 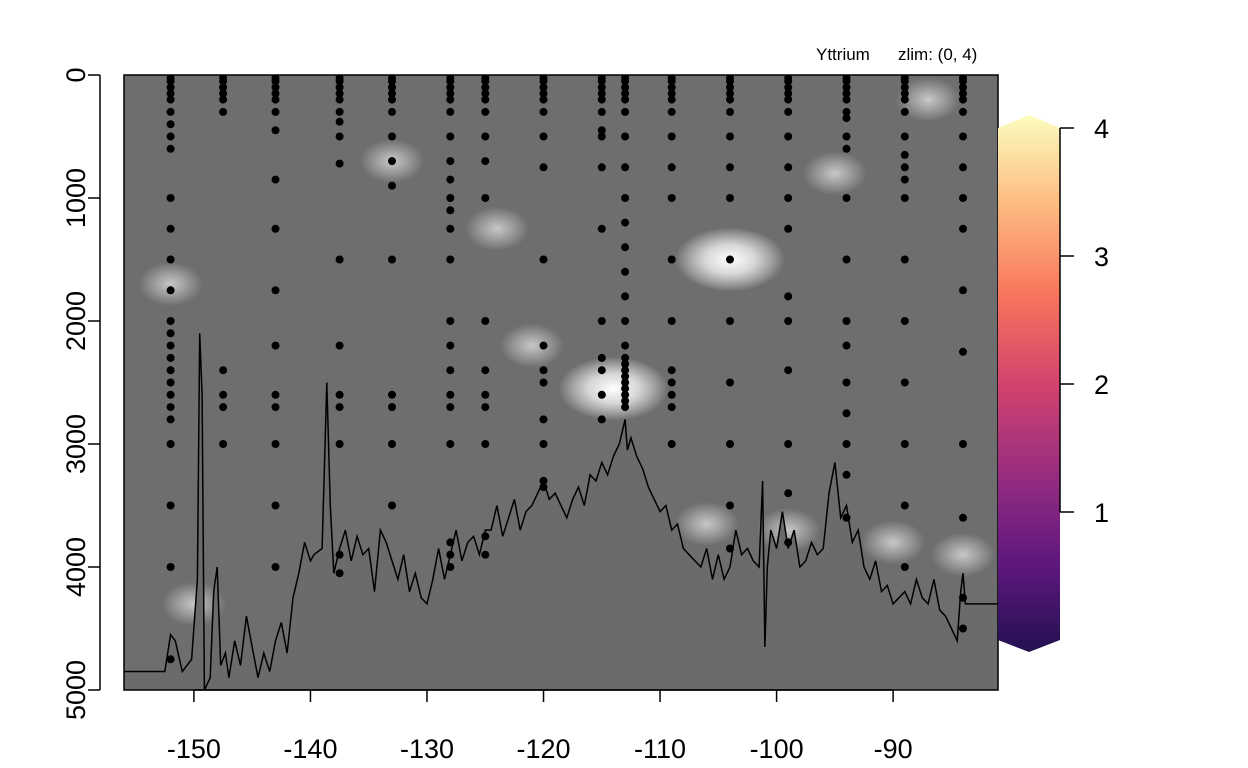 I want to click on y-tick-label: 3000, so click(x=76, y=444).